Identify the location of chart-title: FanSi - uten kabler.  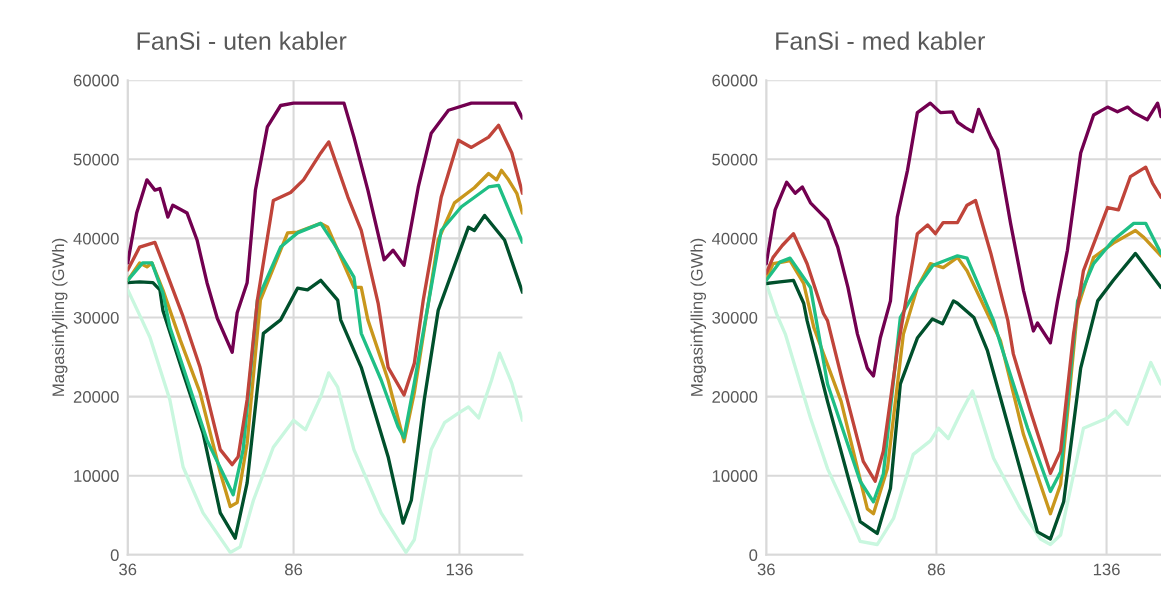
(242, 40).